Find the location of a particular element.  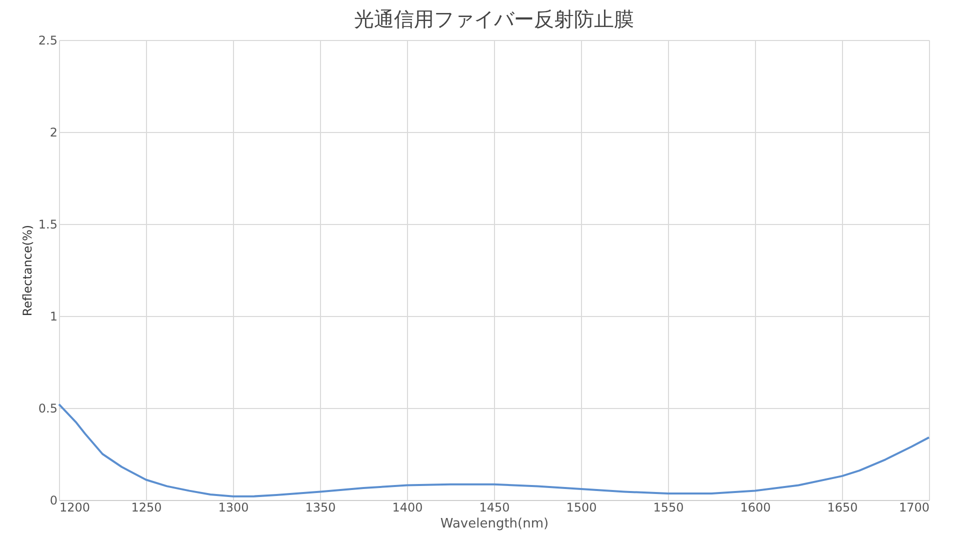

x-tick-label: 1350 is located at coordinates (320, 507).